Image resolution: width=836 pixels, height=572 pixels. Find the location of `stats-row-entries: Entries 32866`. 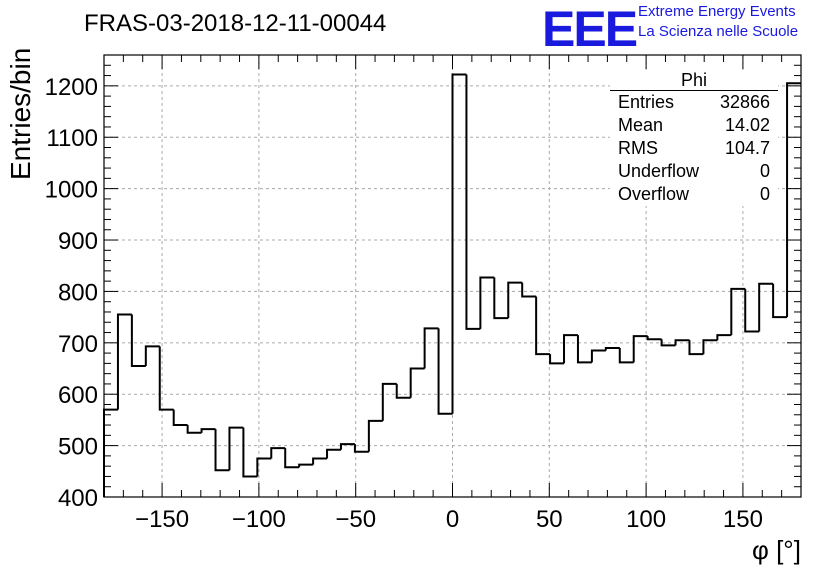

stats-row-entries: Entries 32866 is located at coordinates (694, 102).